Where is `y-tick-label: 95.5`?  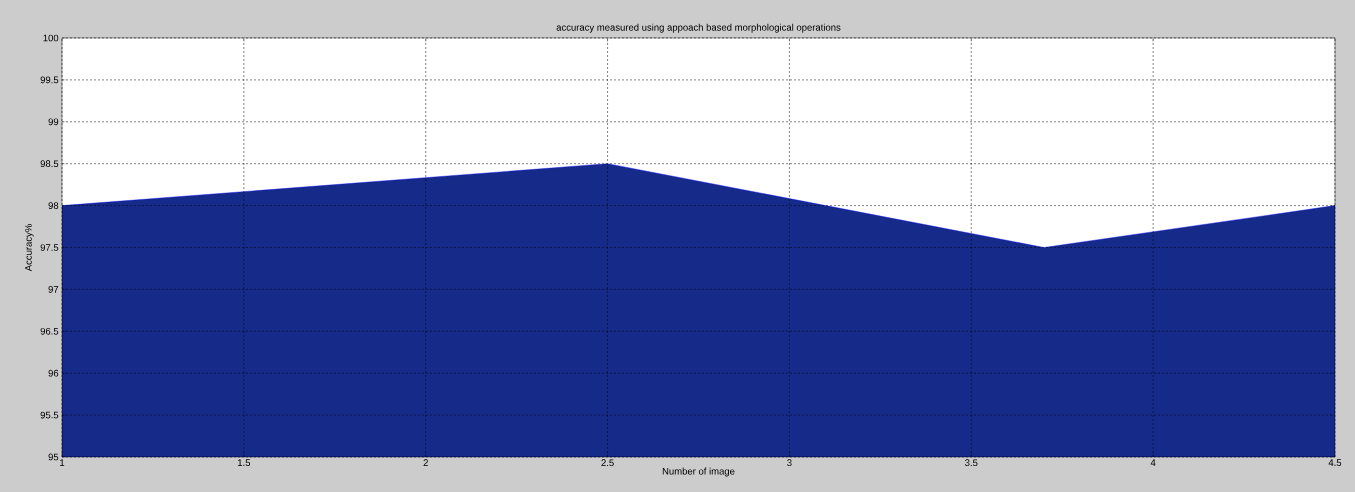 y-tick-label: 95.5 is located at coordinates (49, 415).